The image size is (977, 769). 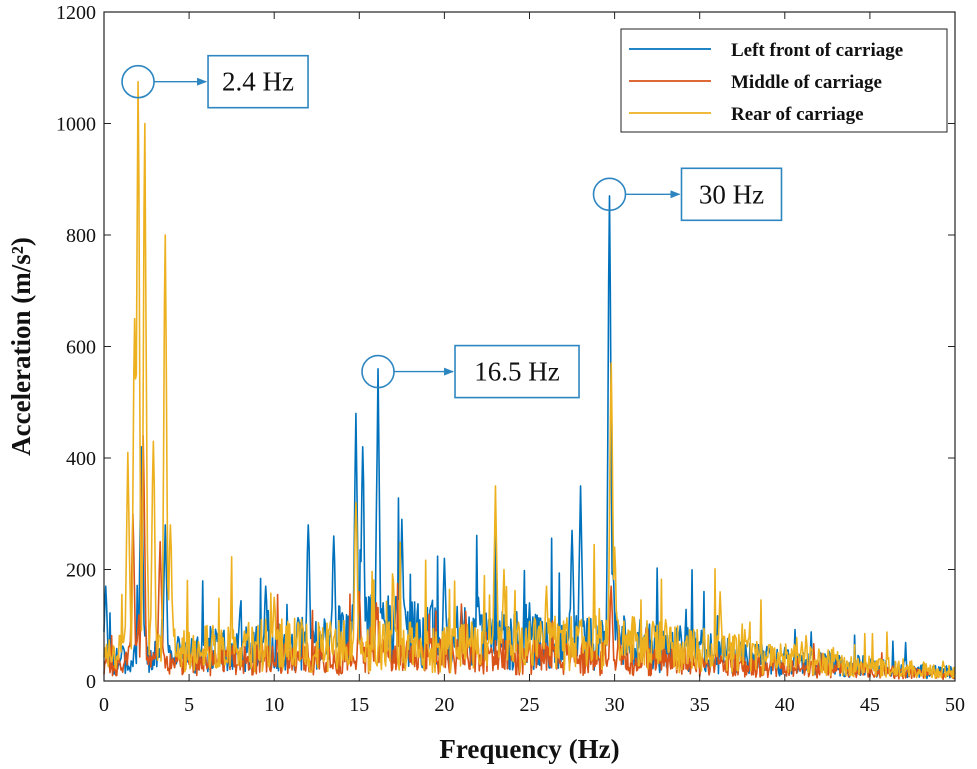 What do you see at coordinates (529, 749) in the screenshot?
I see `x-axis-title: Frequency (Hz)` at bounding box center [529, 749].